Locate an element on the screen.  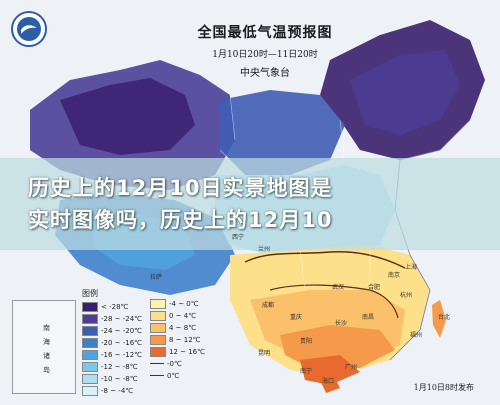
legend-label: -12 ~ -8℃ is located at coordinates (119, 366).